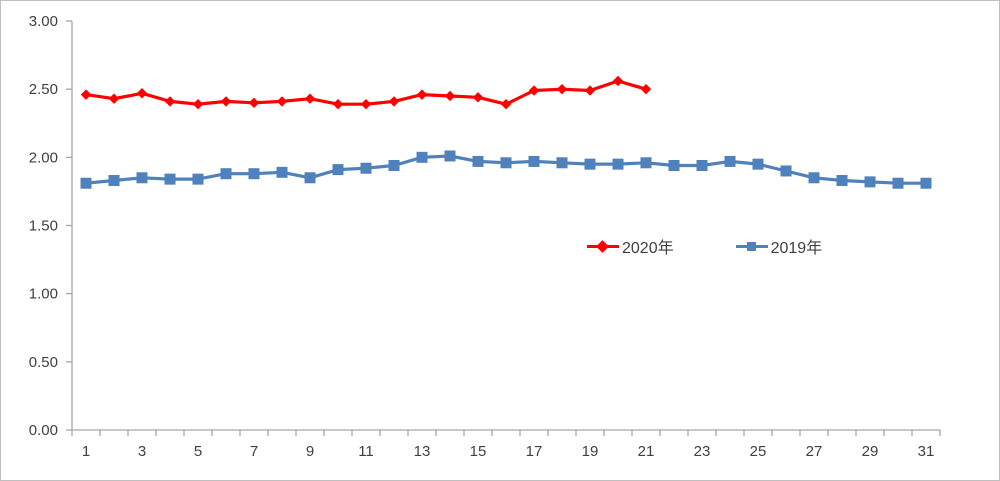 The width and height of the screenshot is (1000, 481). What do you see at coordinates (926, 451) in the screenshot?
I see `x-tick-label: 31` at bounding box center [926, 451].